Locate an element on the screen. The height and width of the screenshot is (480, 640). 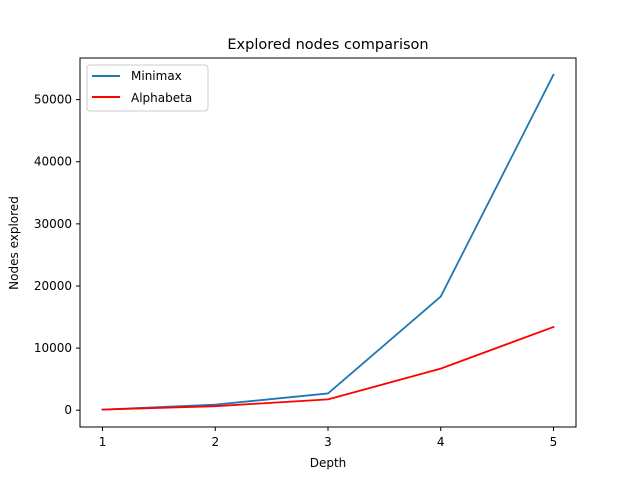
x-tick-label: 5 is located at coordinates (554, 442).